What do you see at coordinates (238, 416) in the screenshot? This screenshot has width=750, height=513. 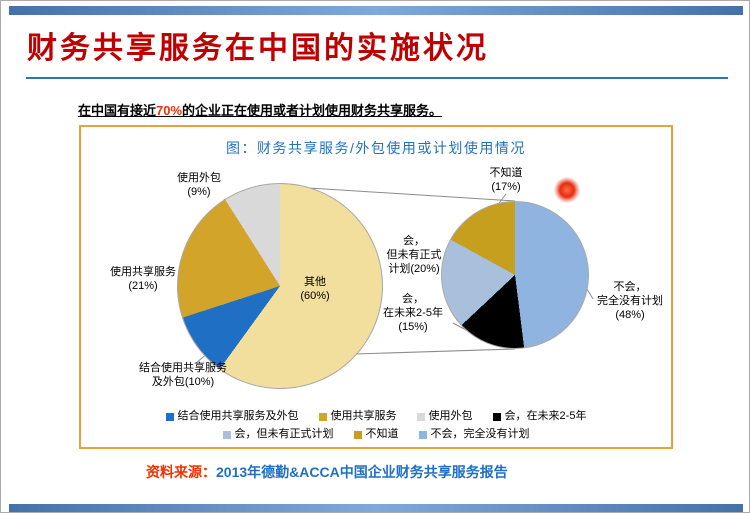 I see `legend-label: 结合使用共享服务及外包` at bounding box center [238, 416].